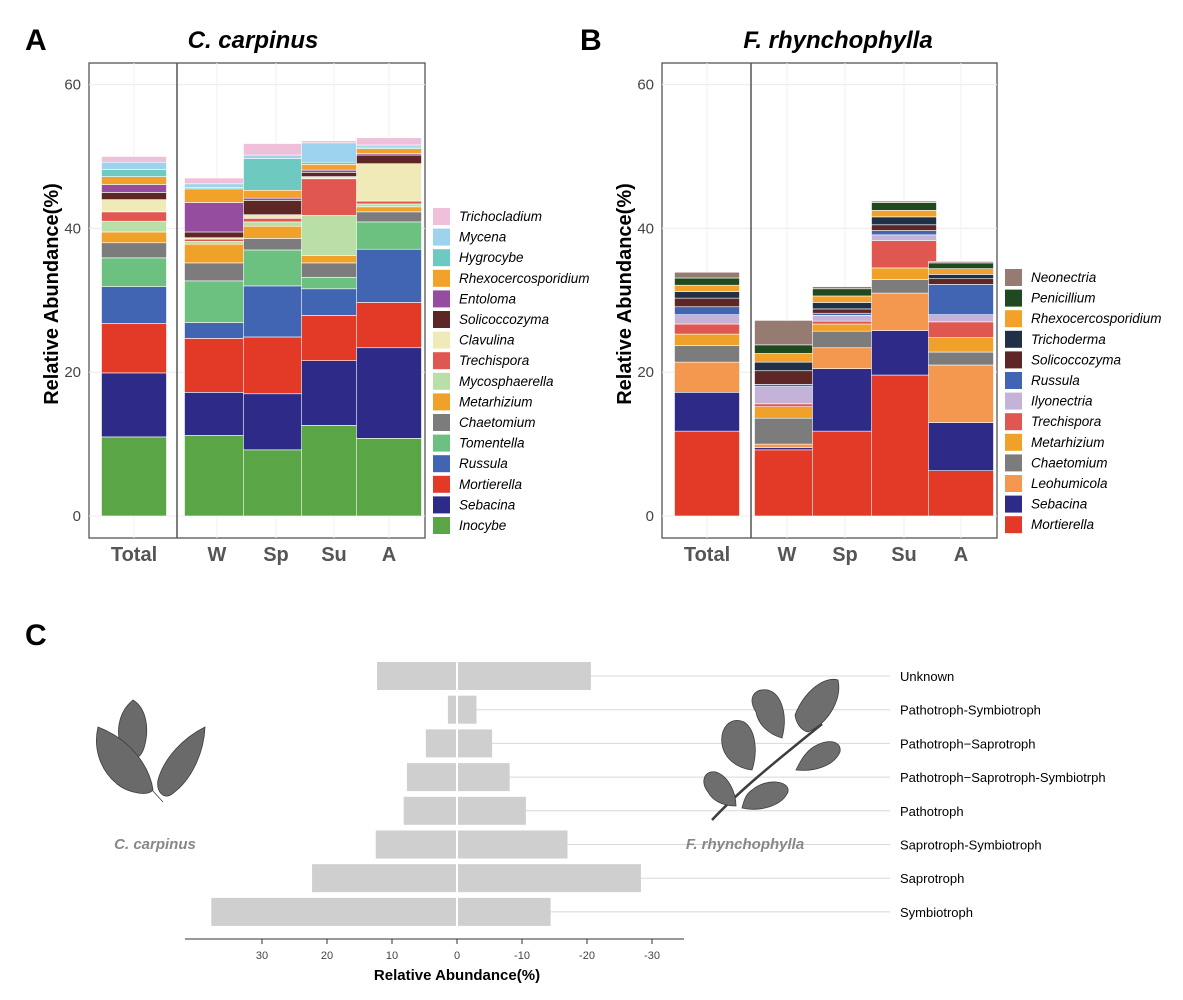  I want to click on a-bar-w-trichocladium, so click(217, 181).